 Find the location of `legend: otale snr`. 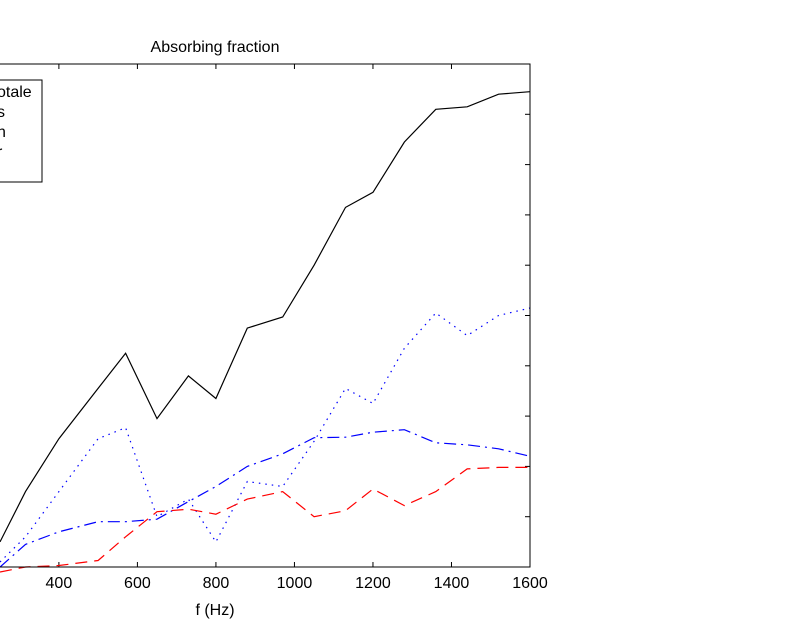

legend: otale snr is located at coordinates (21, 131).